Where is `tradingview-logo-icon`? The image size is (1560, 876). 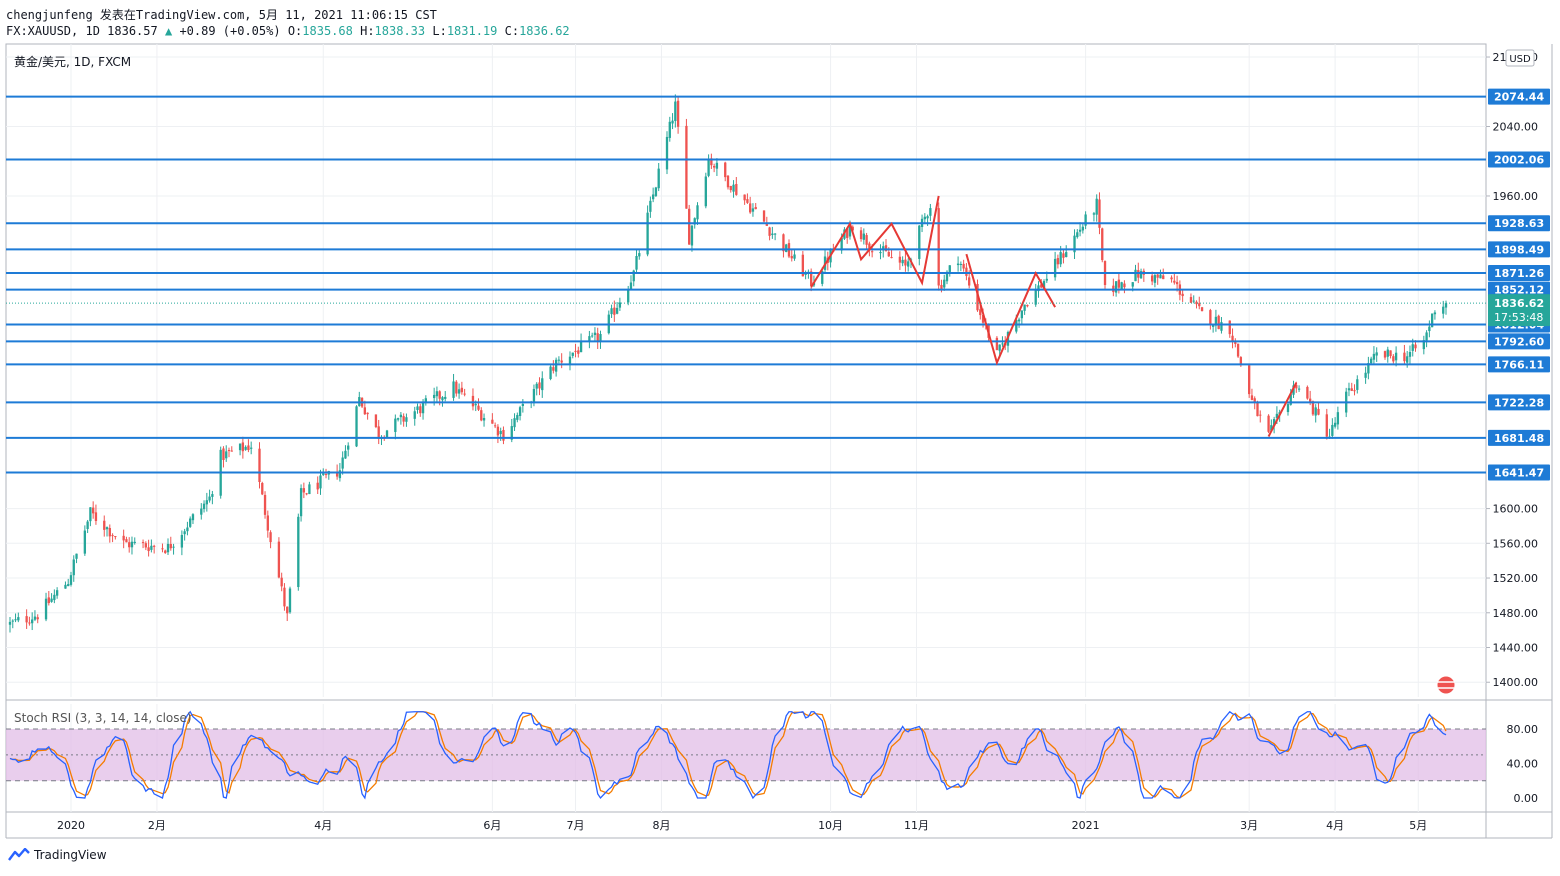
tradingview-logo-icon is located at coordinates (19, 854).